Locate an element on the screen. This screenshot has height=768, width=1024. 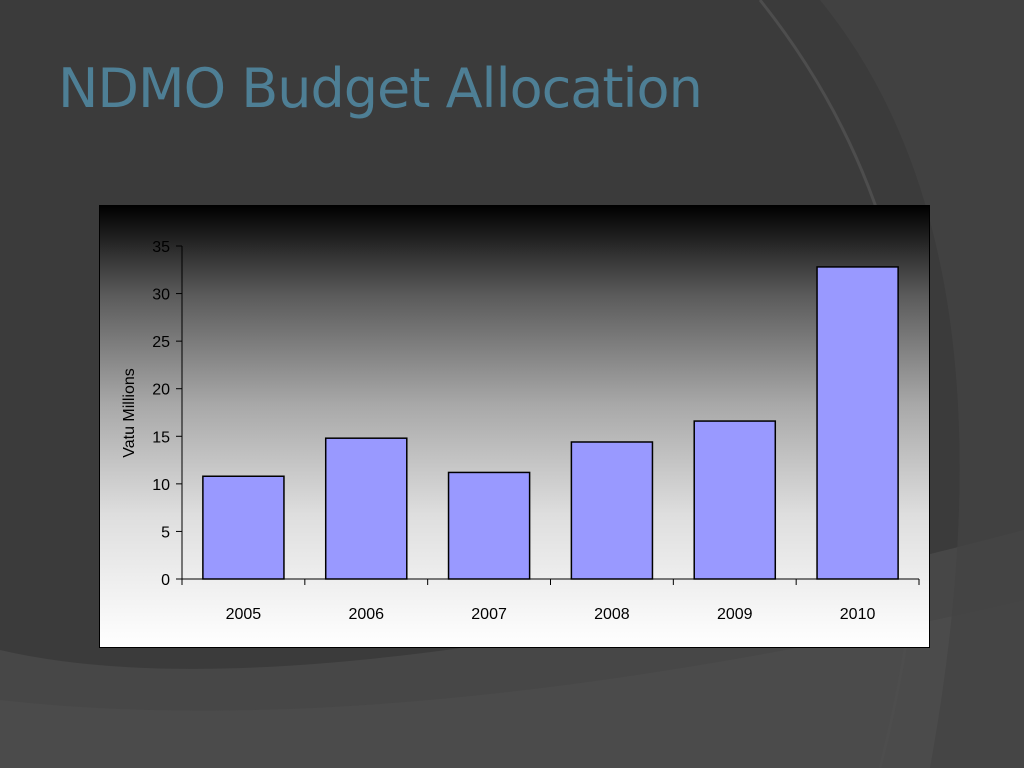
bar-2007 is located at coordinates (489, 525).